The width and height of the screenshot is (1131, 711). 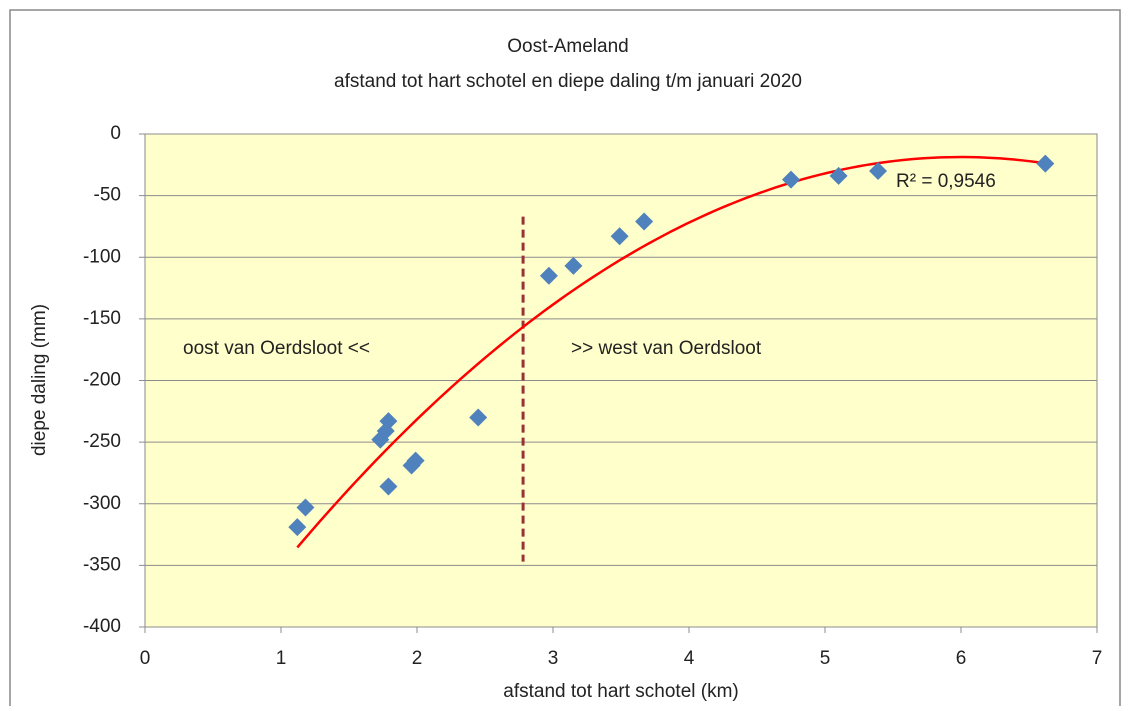 What do you see at coordinates (276, 348) in the screenshot?
I see `annotation: oost van Oerdsloot <<` at bounding box center [276, 348].